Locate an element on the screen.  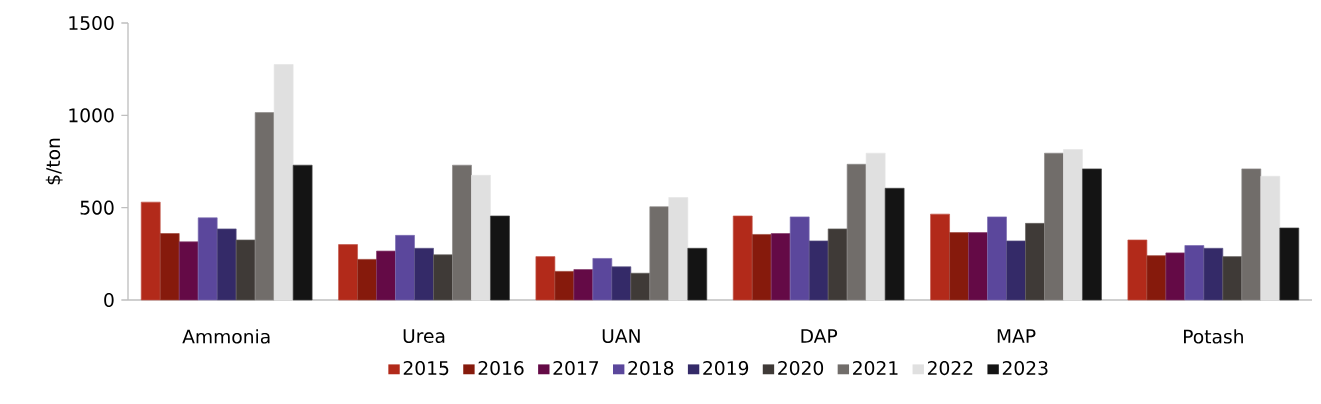
x-tick-label: Potash is located at coordinates (1213, 336).